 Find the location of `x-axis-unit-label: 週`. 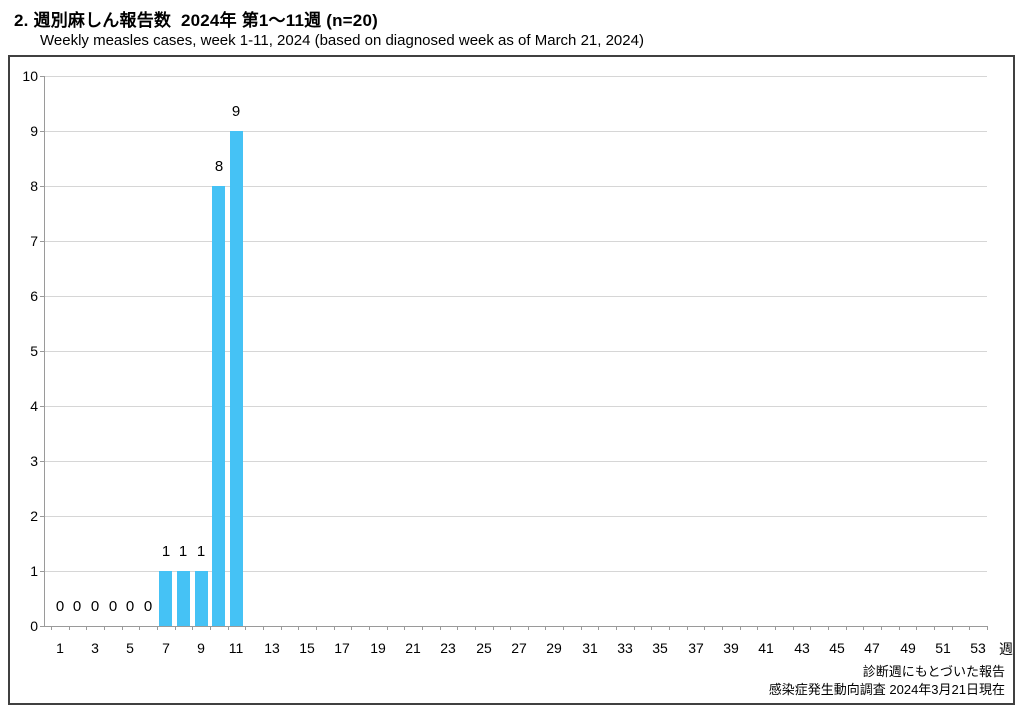

x-axis-unit-label: 週 is located at coordinates (1006, 649).